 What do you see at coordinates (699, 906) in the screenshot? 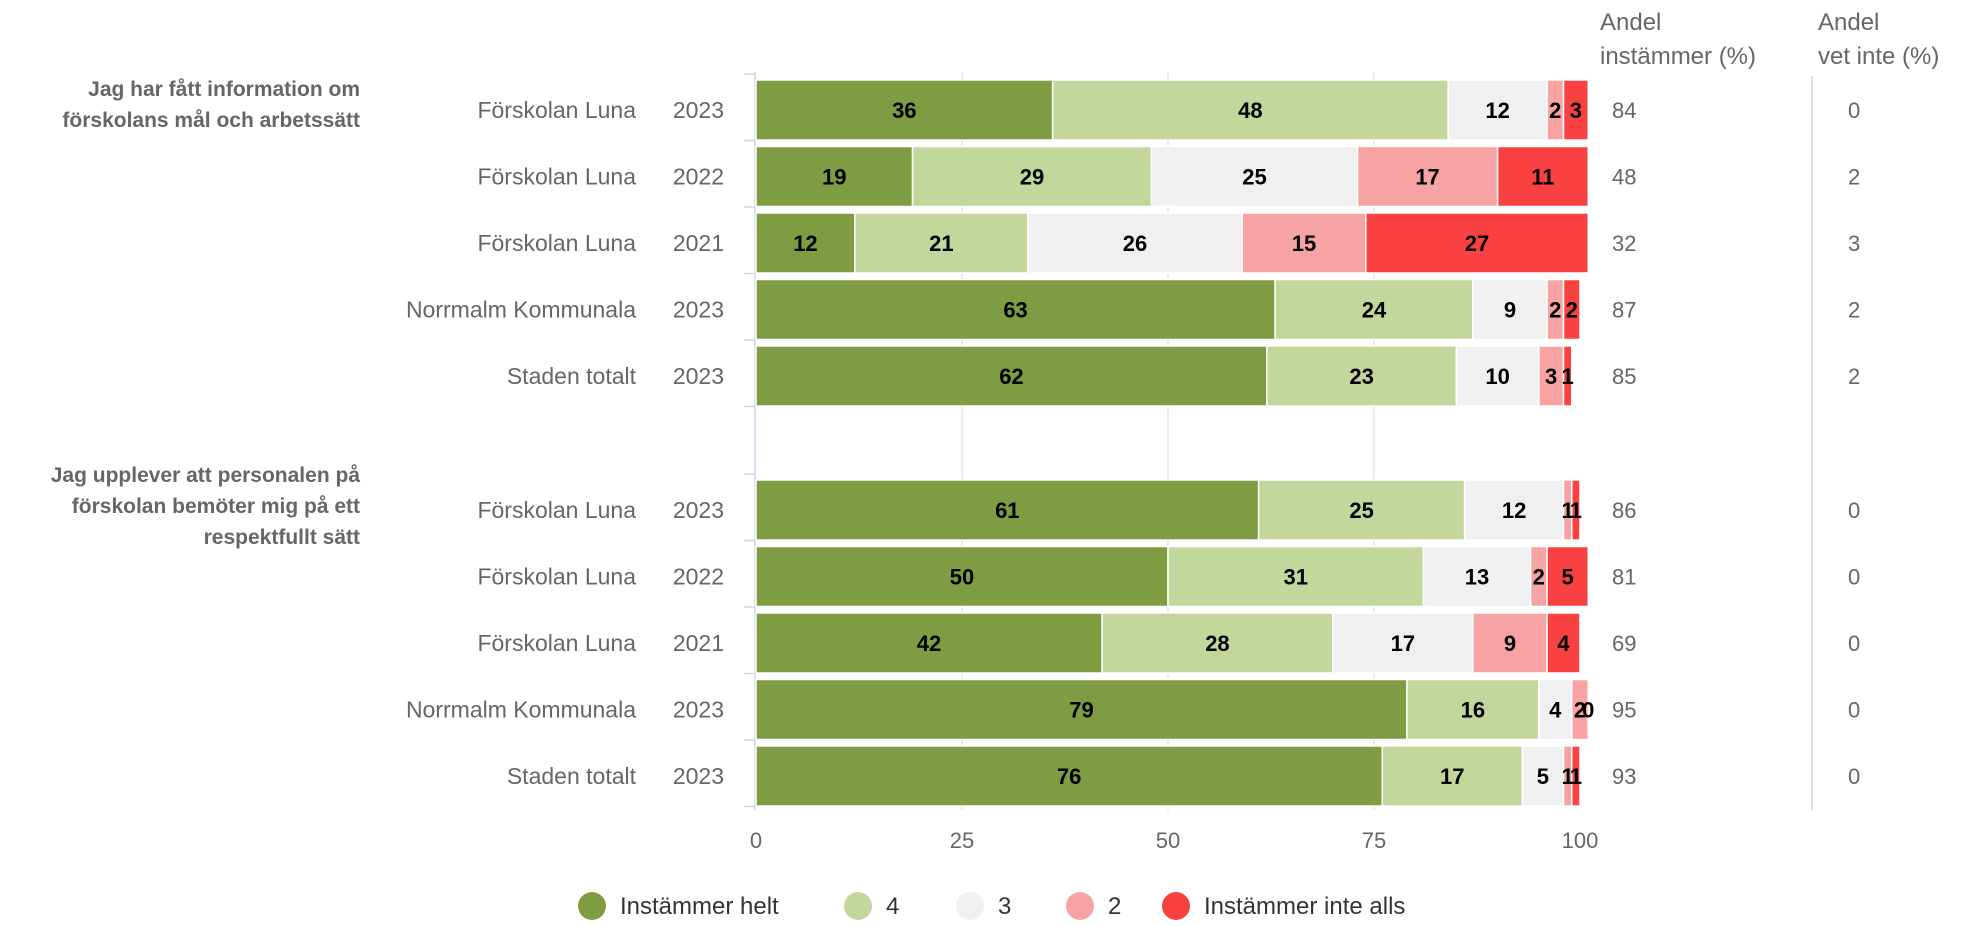
I see `legend-label: Instämmer helt` at bounding box center [699, 906].